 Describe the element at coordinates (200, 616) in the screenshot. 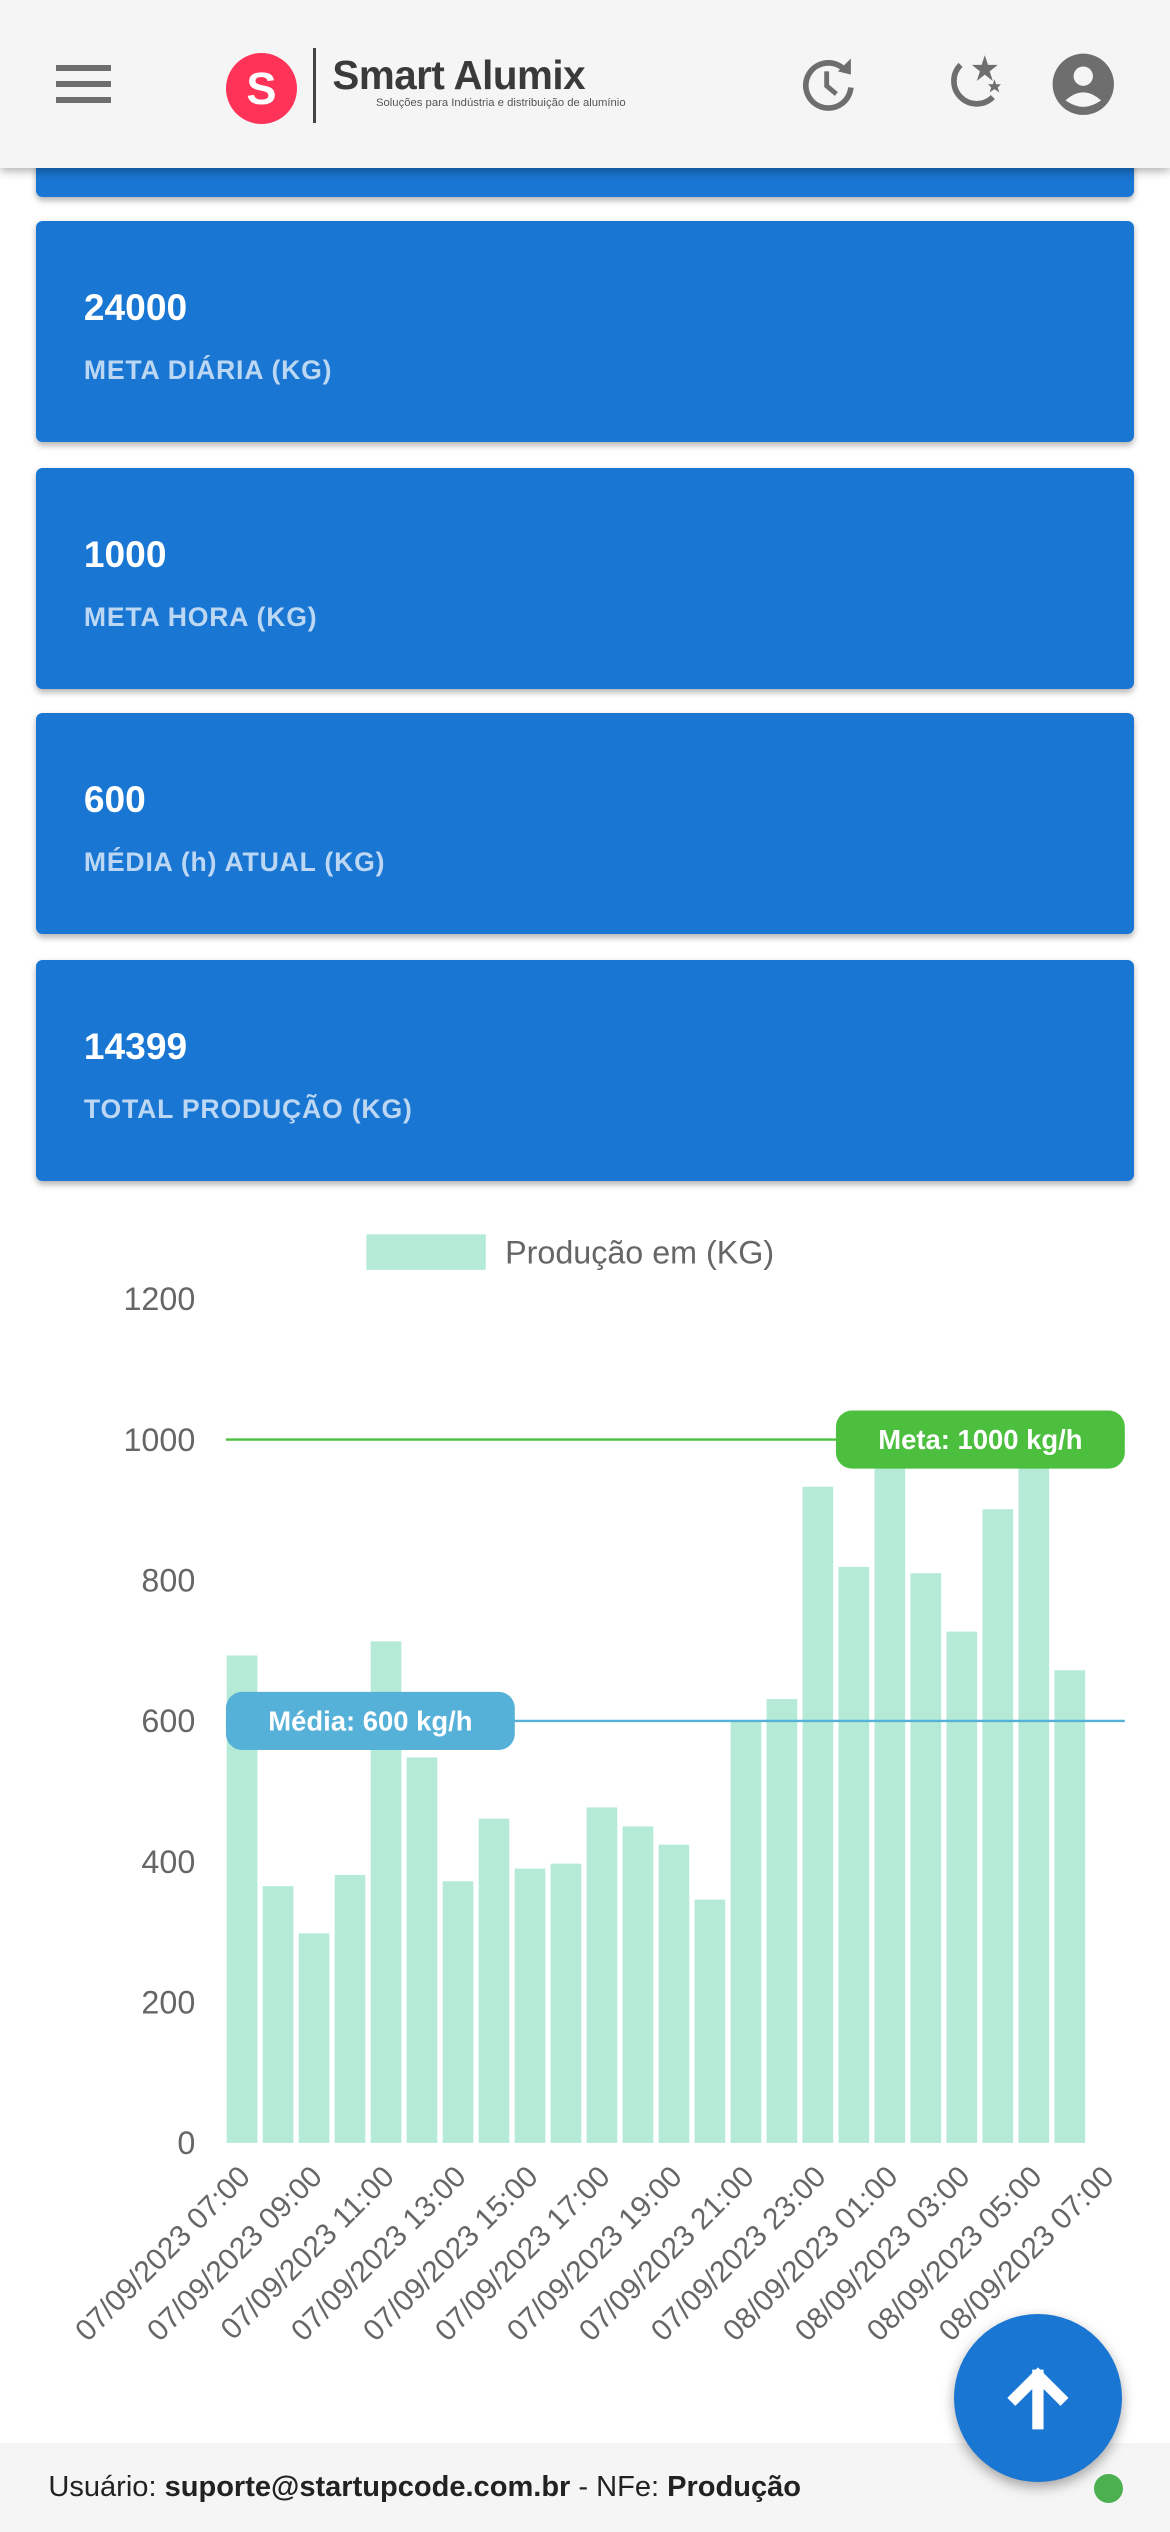

I see `stat-label: META HORA (KG)` at that location.